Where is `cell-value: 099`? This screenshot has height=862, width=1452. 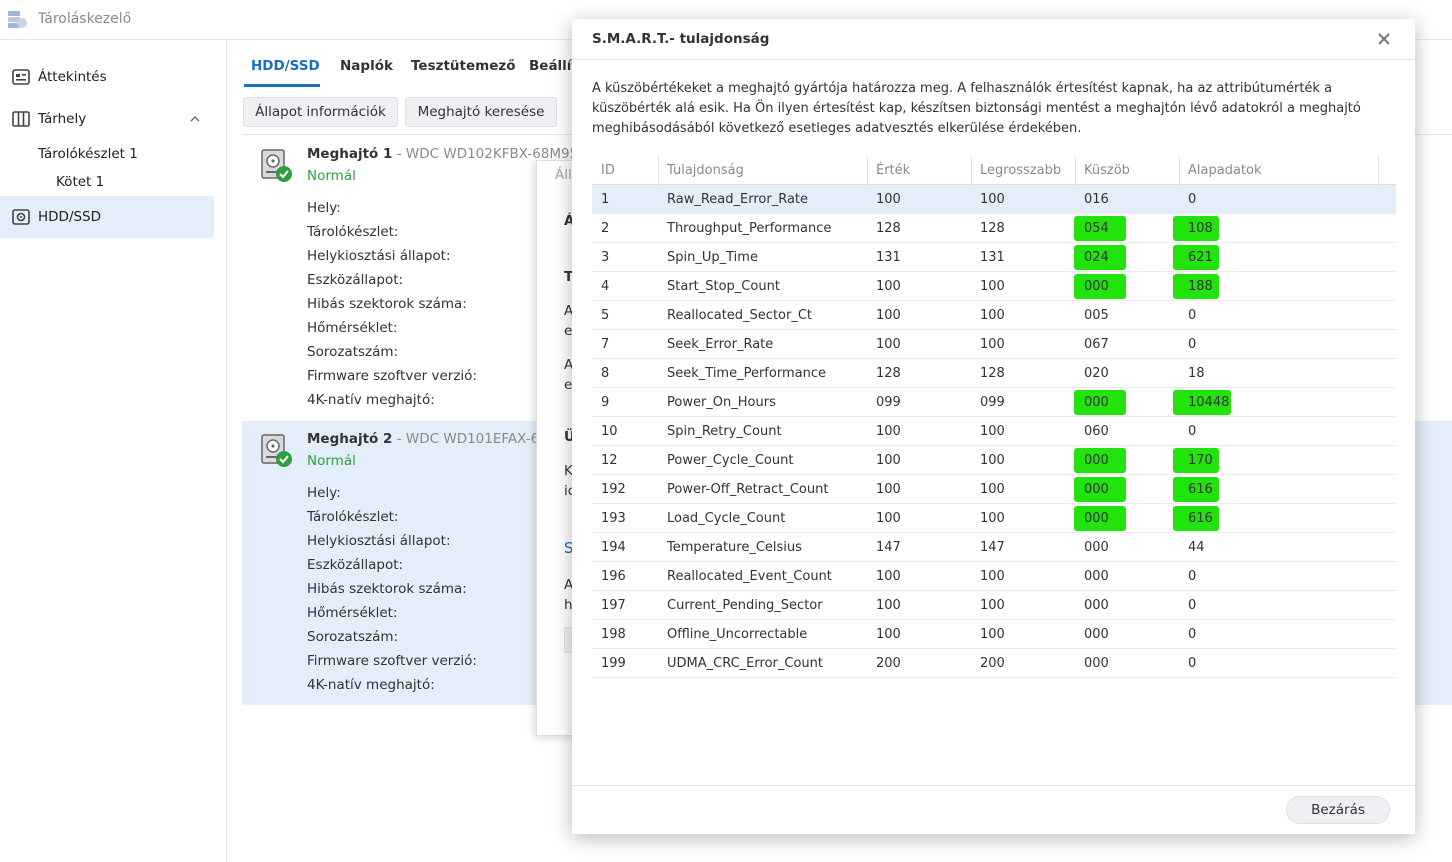
cell-value: 099 is located at coordinates (888, 402).